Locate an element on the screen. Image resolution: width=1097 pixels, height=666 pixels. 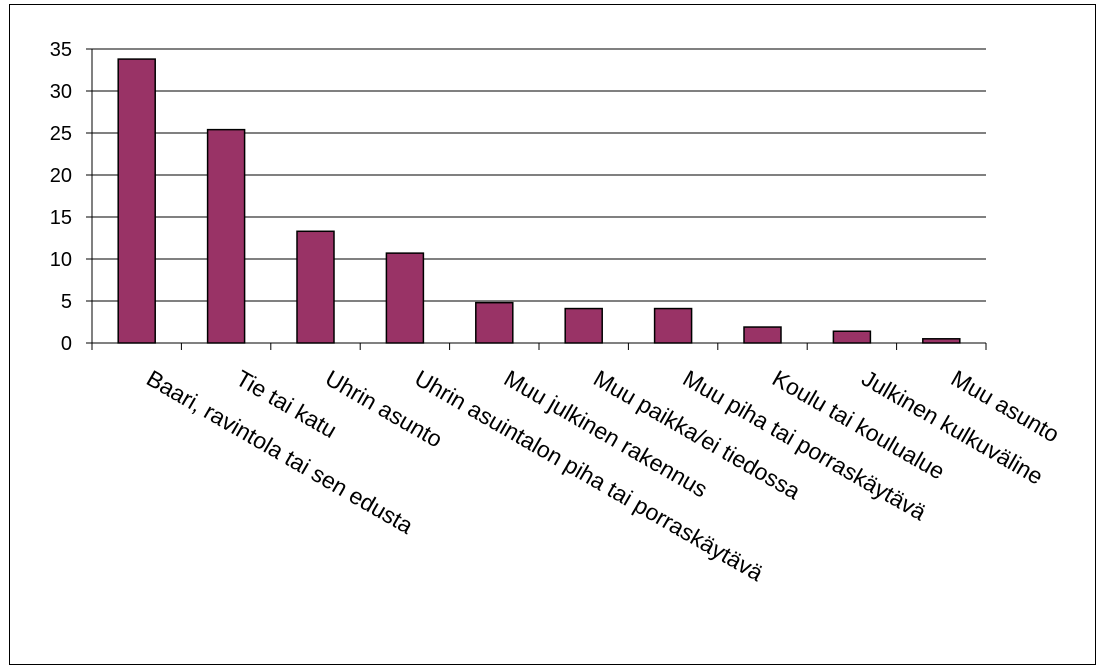
y-tick-label: 35 is located at coordinates (61, 50).